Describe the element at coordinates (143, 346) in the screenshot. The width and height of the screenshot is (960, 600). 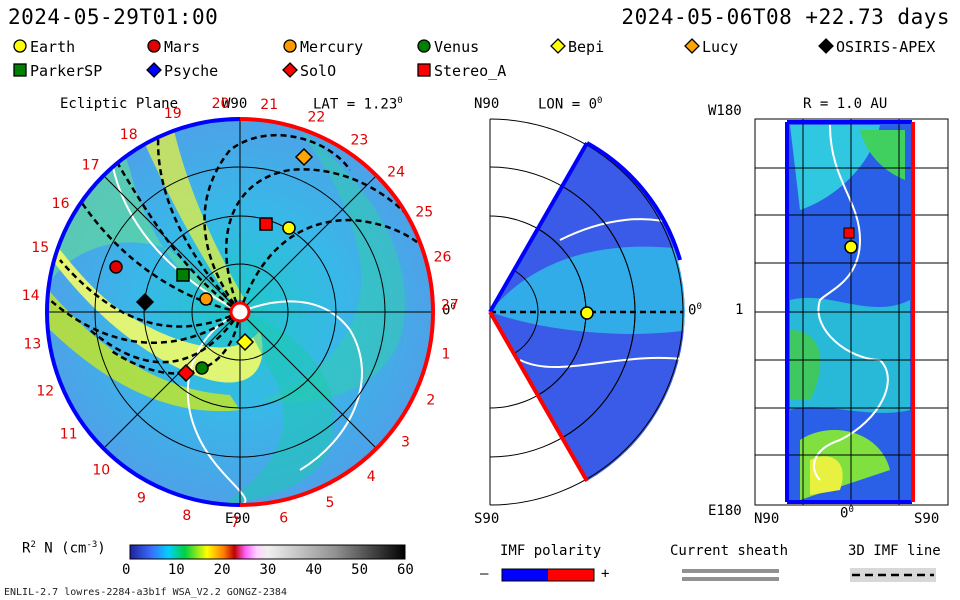
I see `density-band-lower` at that location.